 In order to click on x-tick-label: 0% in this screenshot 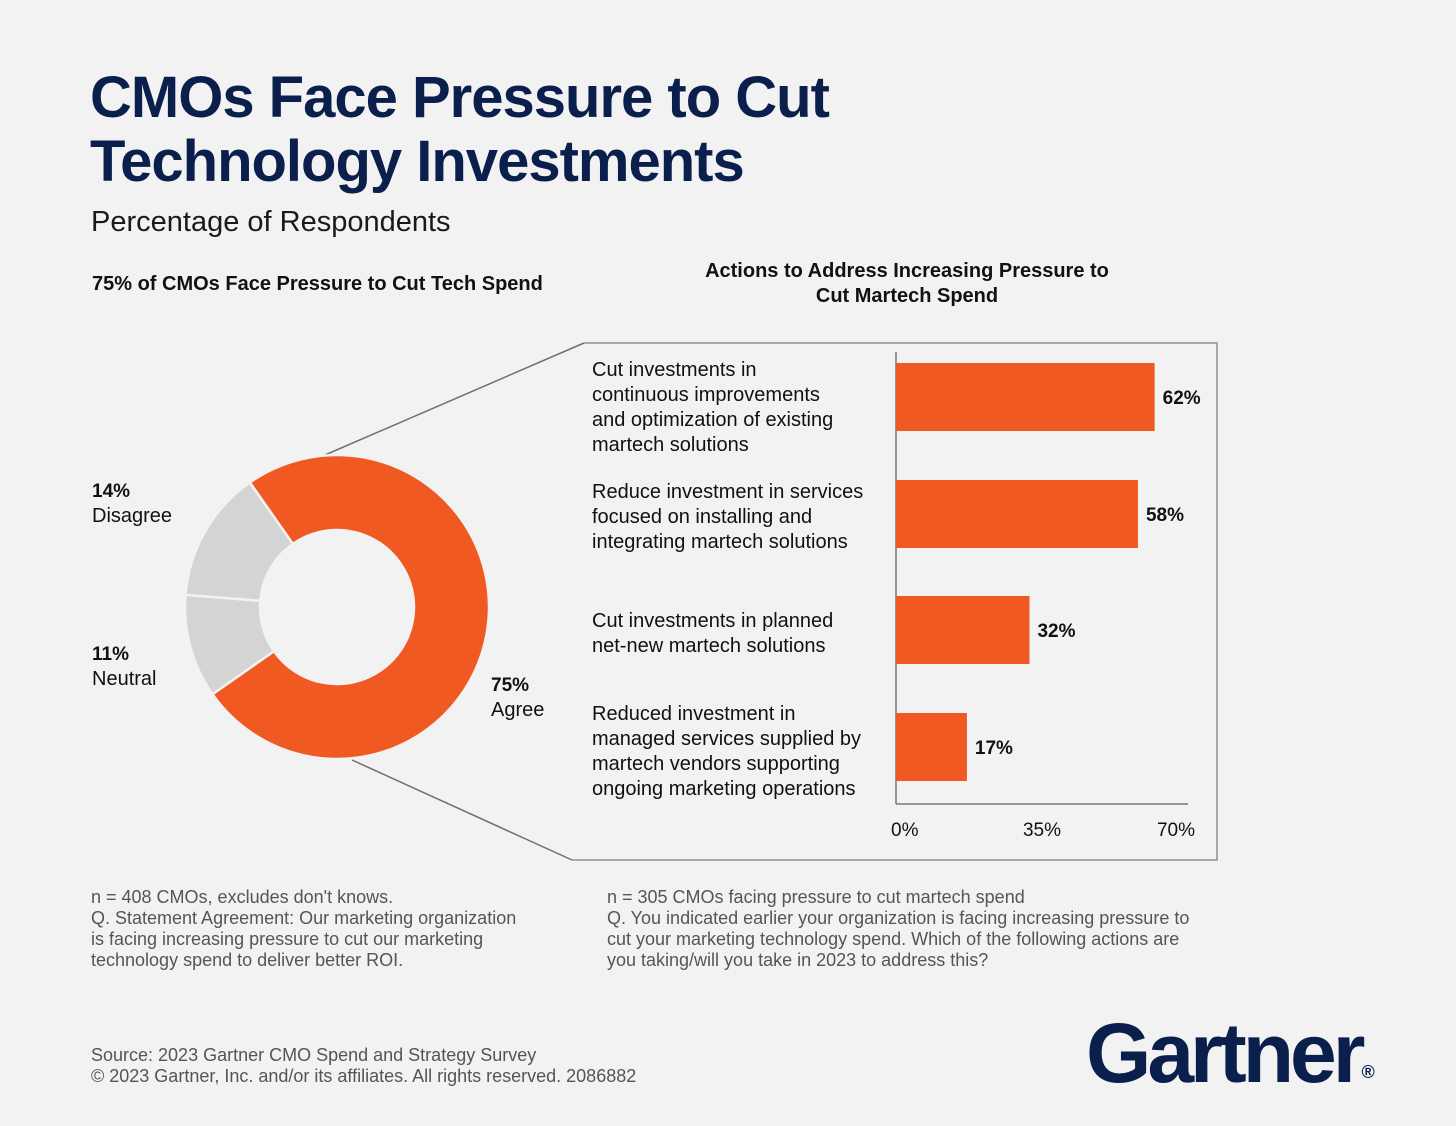, I will do `click(905, 830)`.